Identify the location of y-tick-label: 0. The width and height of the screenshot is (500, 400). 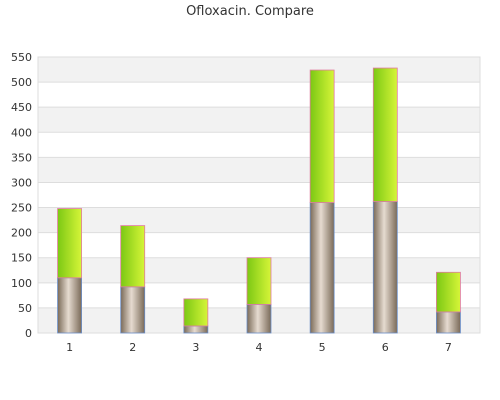
(28, 333).